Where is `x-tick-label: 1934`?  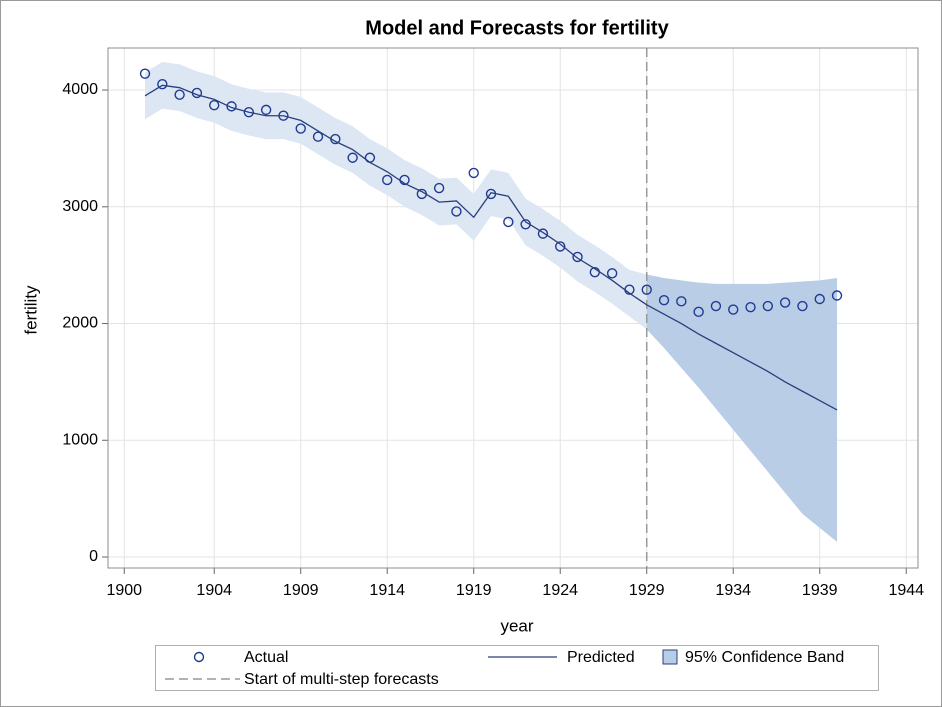
x-tick-label: 1934 is located at coordinates (733, 590).